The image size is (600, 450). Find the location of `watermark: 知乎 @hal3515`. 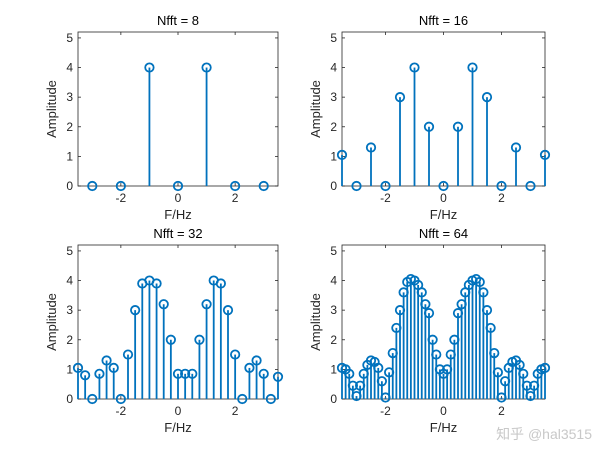

watermark: 知乎 @hal3515 is located at coordinates (544, 434).